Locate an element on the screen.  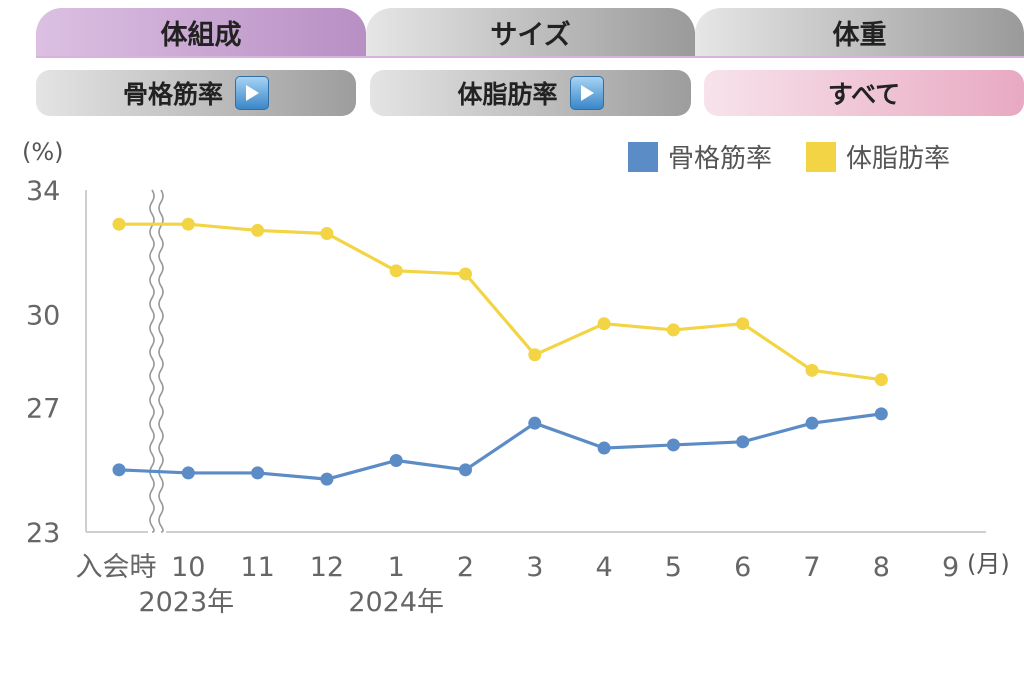
legend-body-fat-label: 体脂肪率 is located at coordinates (898, 159).